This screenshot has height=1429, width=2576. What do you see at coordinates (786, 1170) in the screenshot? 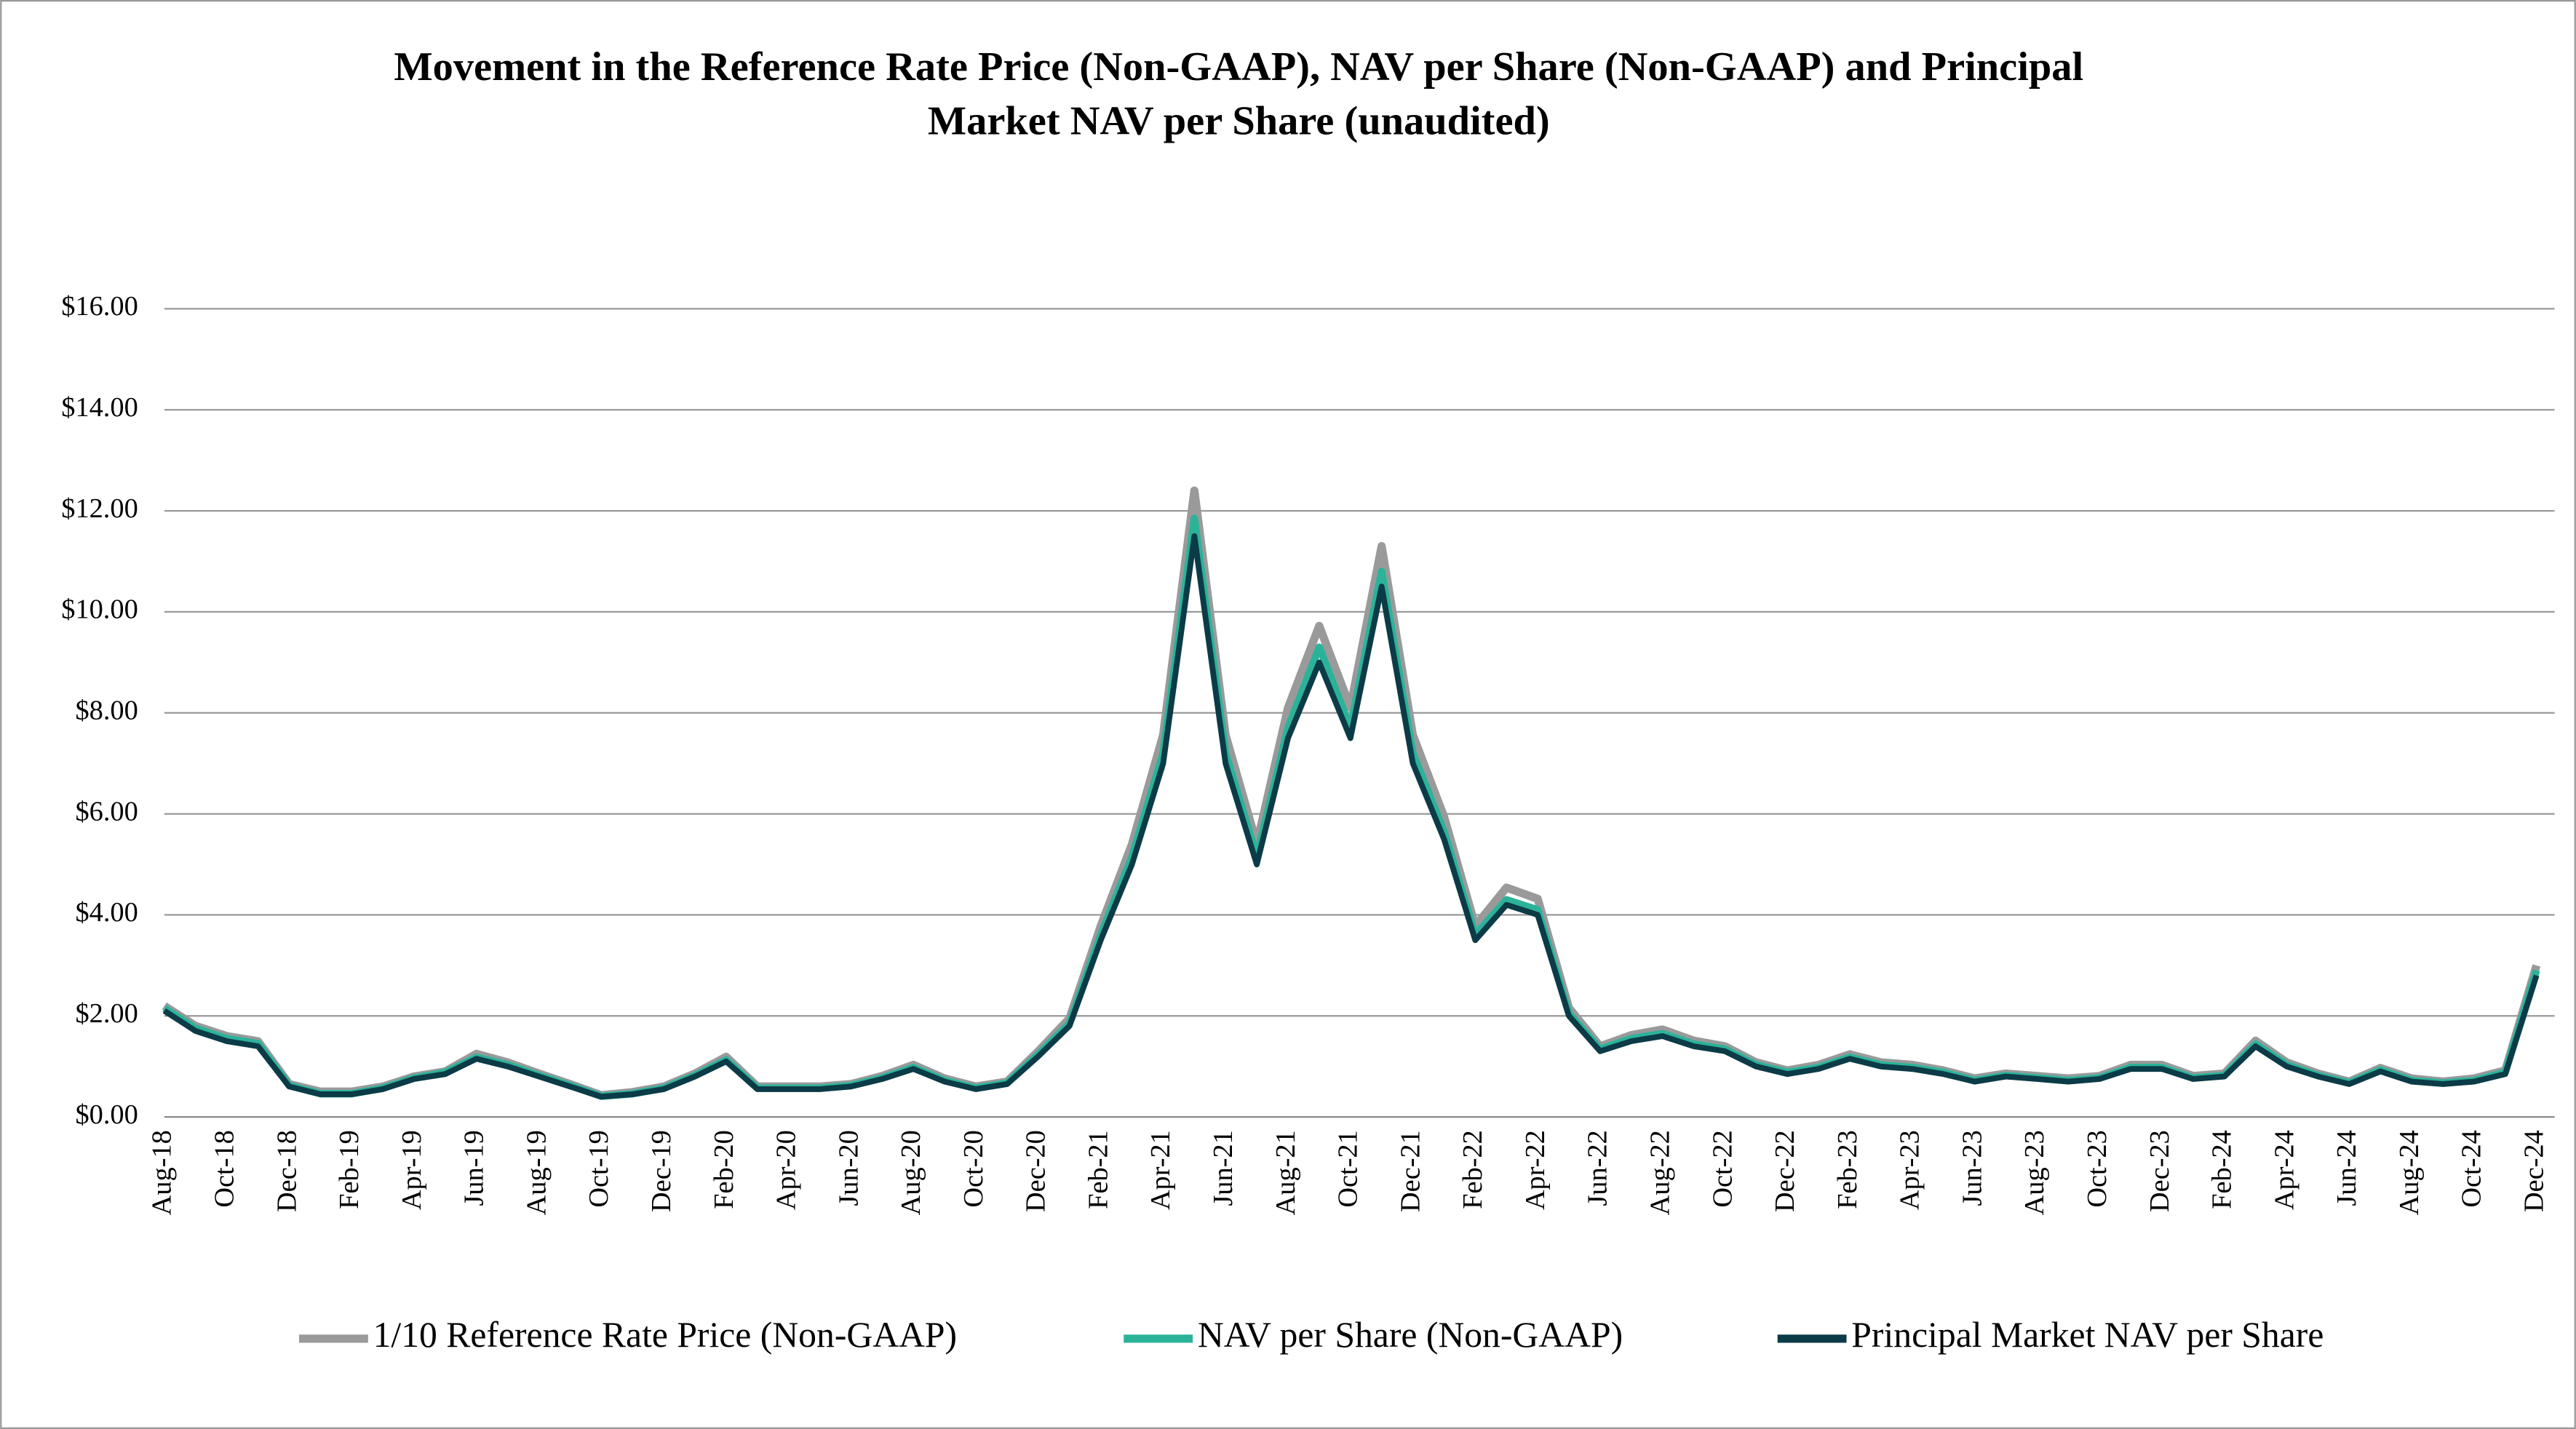
I see `x-tick-label: Apr-20` at bounding box center [786, 1170].